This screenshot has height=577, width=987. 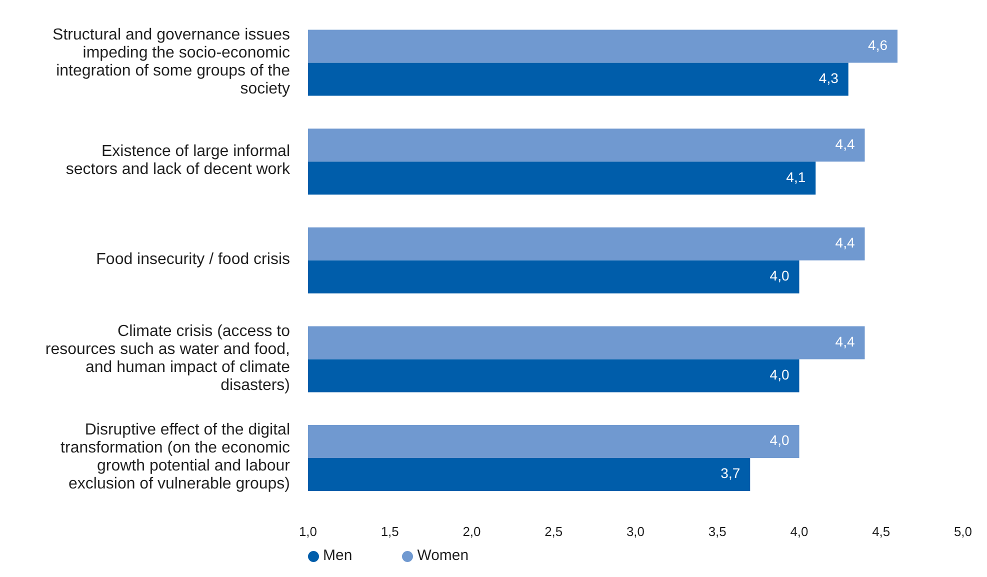 What do you see at coordinates (443, 555) in the screenshot?
I see `legend-label: Women` at bounding box center [443, 555].